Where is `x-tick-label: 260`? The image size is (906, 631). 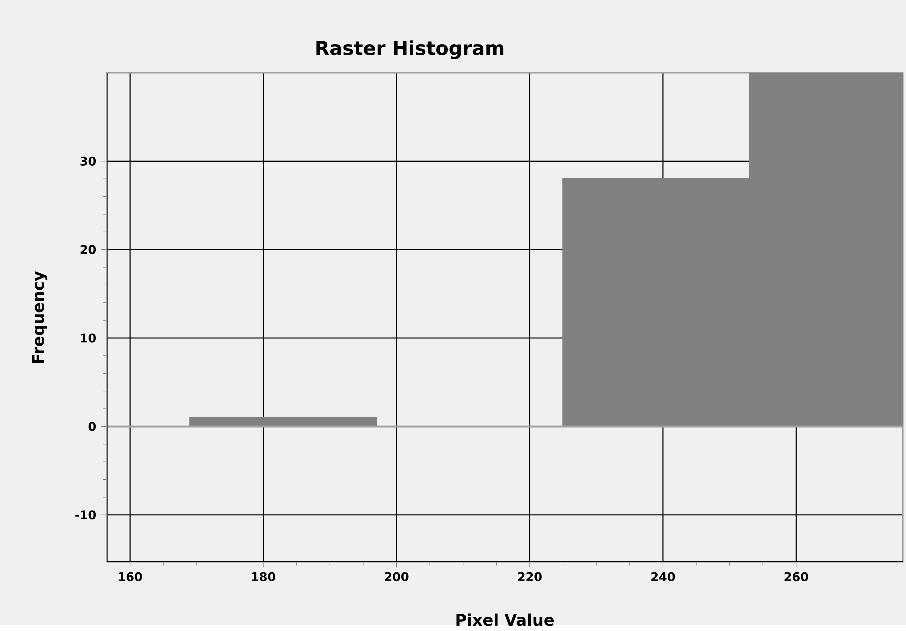 x-tick-label: 260 is located at coordinates (796, 577).